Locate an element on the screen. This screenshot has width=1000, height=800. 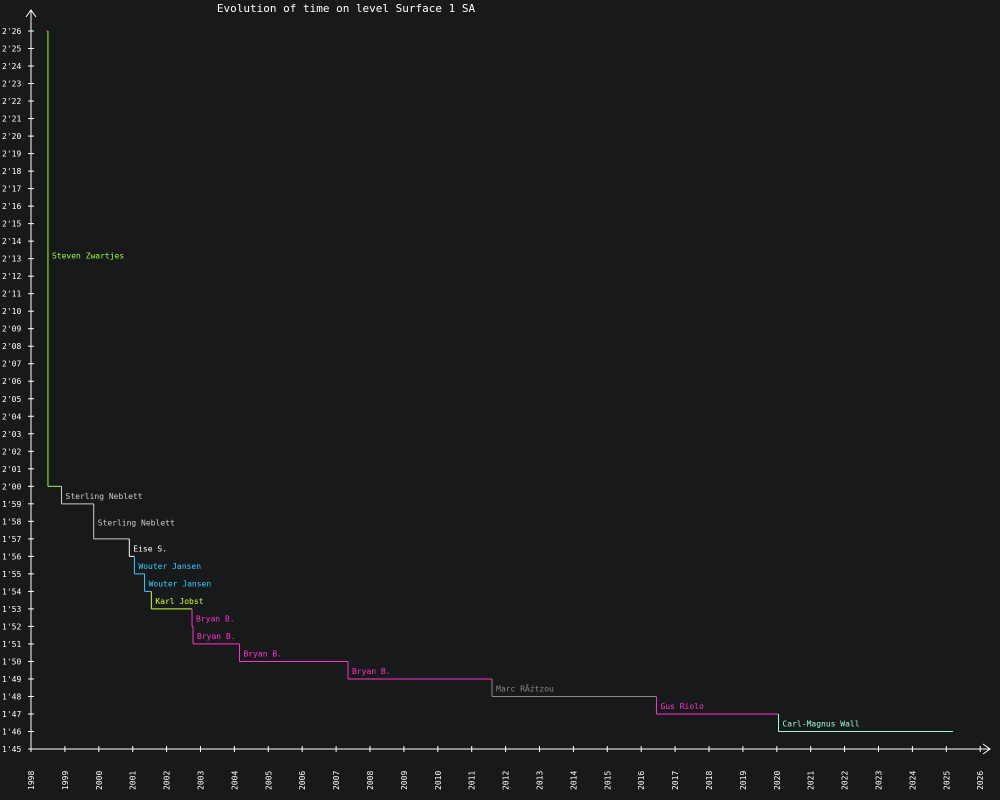
x-tick-label: 2021 is located at coordinates (811, 780).